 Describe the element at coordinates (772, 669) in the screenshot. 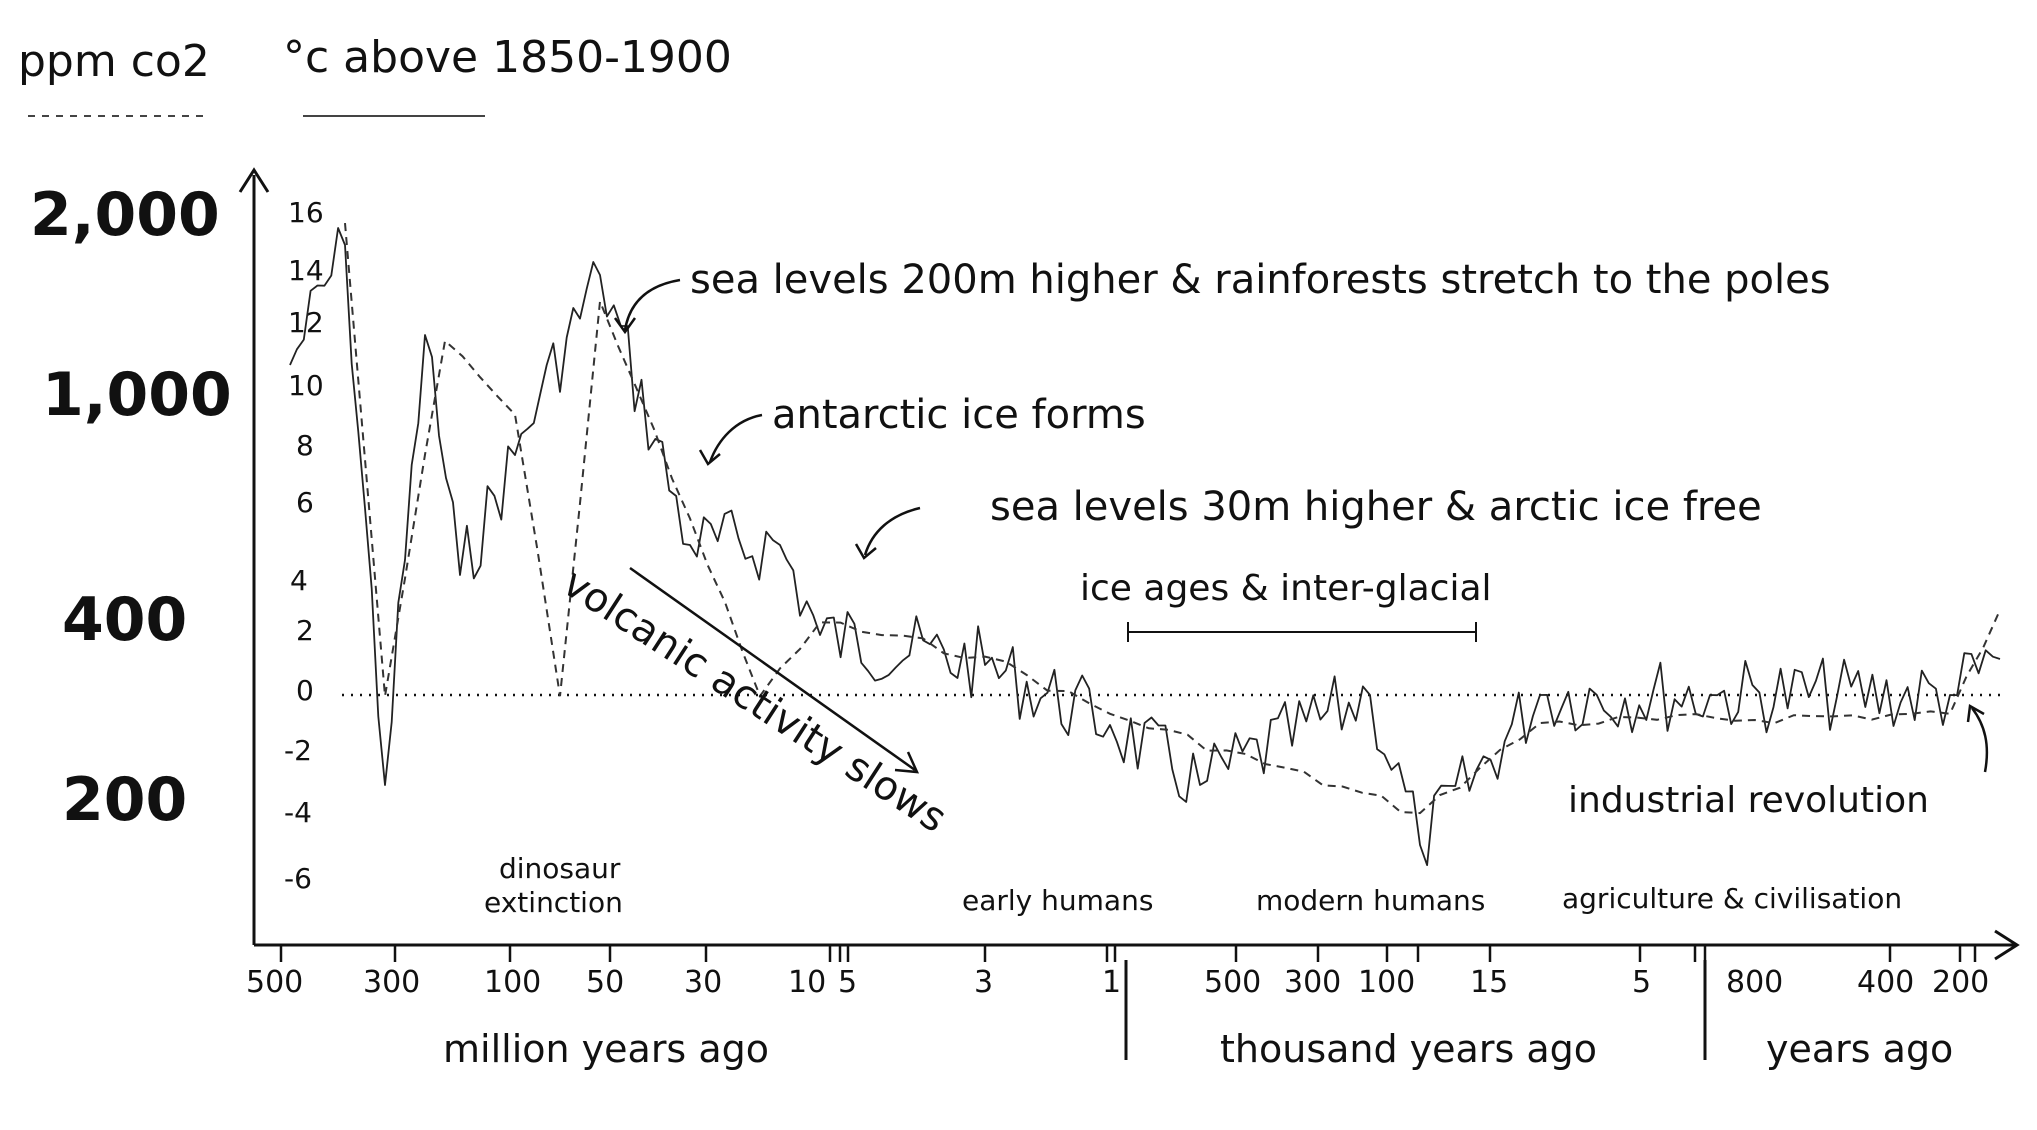

I see `volcanic-activity-arrow` at that location.